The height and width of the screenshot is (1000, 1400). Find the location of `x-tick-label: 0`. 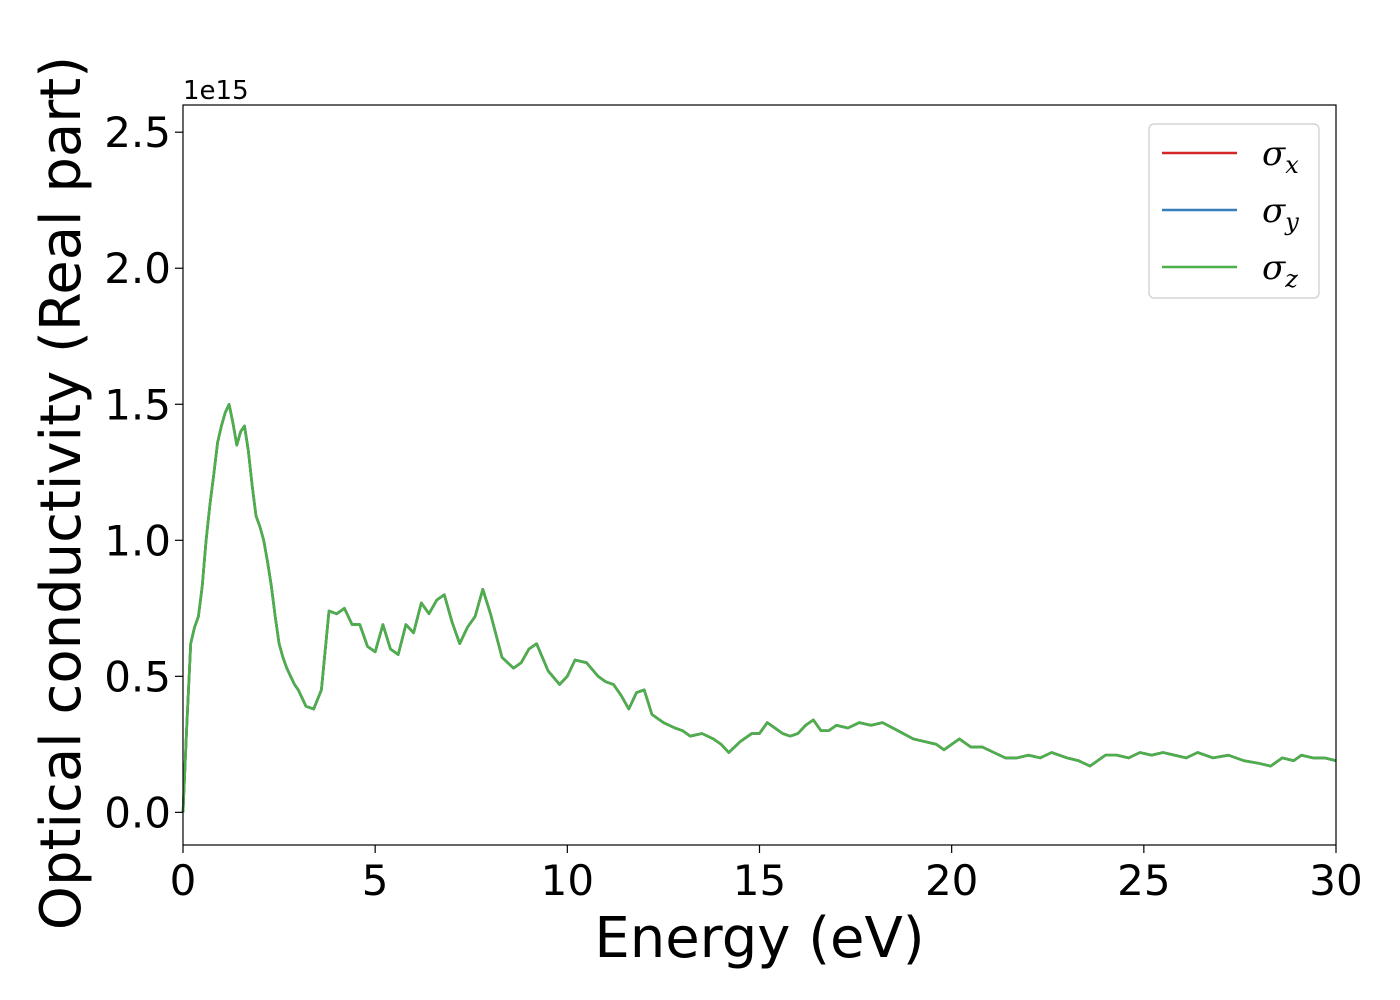

x-tick-label: 0 is located at coordinates (183, 880).